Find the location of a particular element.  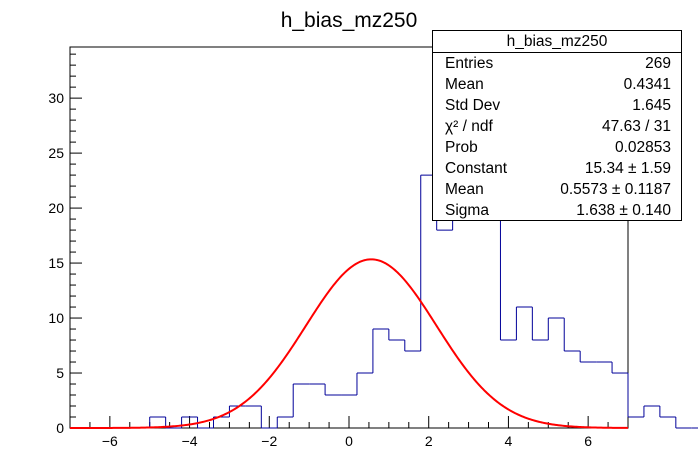

x-tick-label: 2 is located at coordinates (429, 441).